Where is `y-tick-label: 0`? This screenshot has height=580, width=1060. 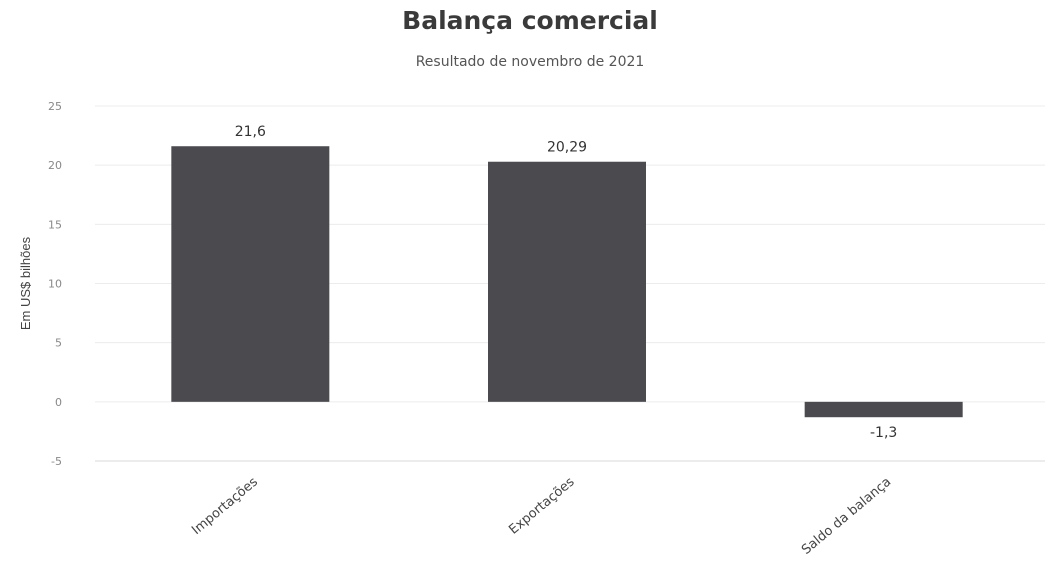
y-tick-label: 0 is located at coordinates (58, 402).